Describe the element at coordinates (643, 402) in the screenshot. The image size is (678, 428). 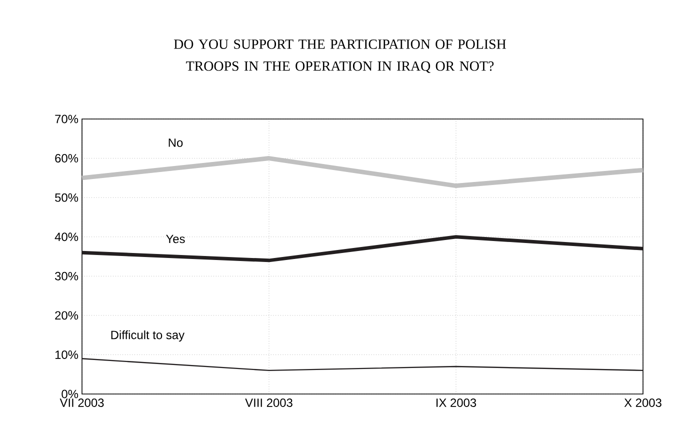
I see `x-tick-label: X 2003` at that location.